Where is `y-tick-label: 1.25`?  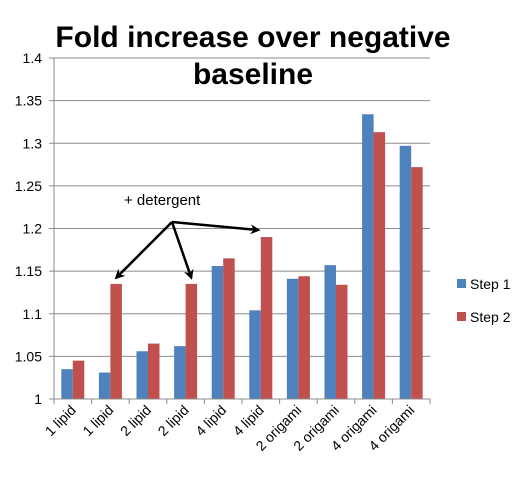 y-tick-label: 1.25 is located at coordinates (28, 186).